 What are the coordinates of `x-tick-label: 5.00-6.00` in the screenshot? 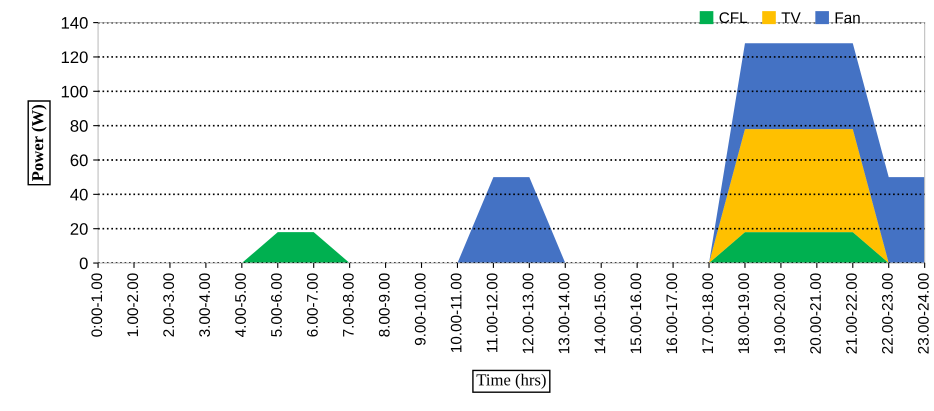 It's located at (276, 305).